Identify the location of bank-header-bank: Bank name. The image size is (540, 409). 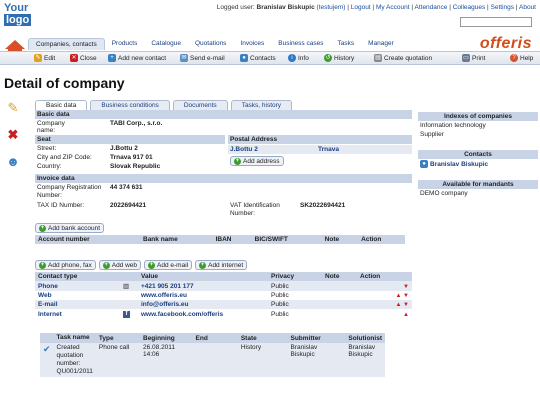
(176, 239).